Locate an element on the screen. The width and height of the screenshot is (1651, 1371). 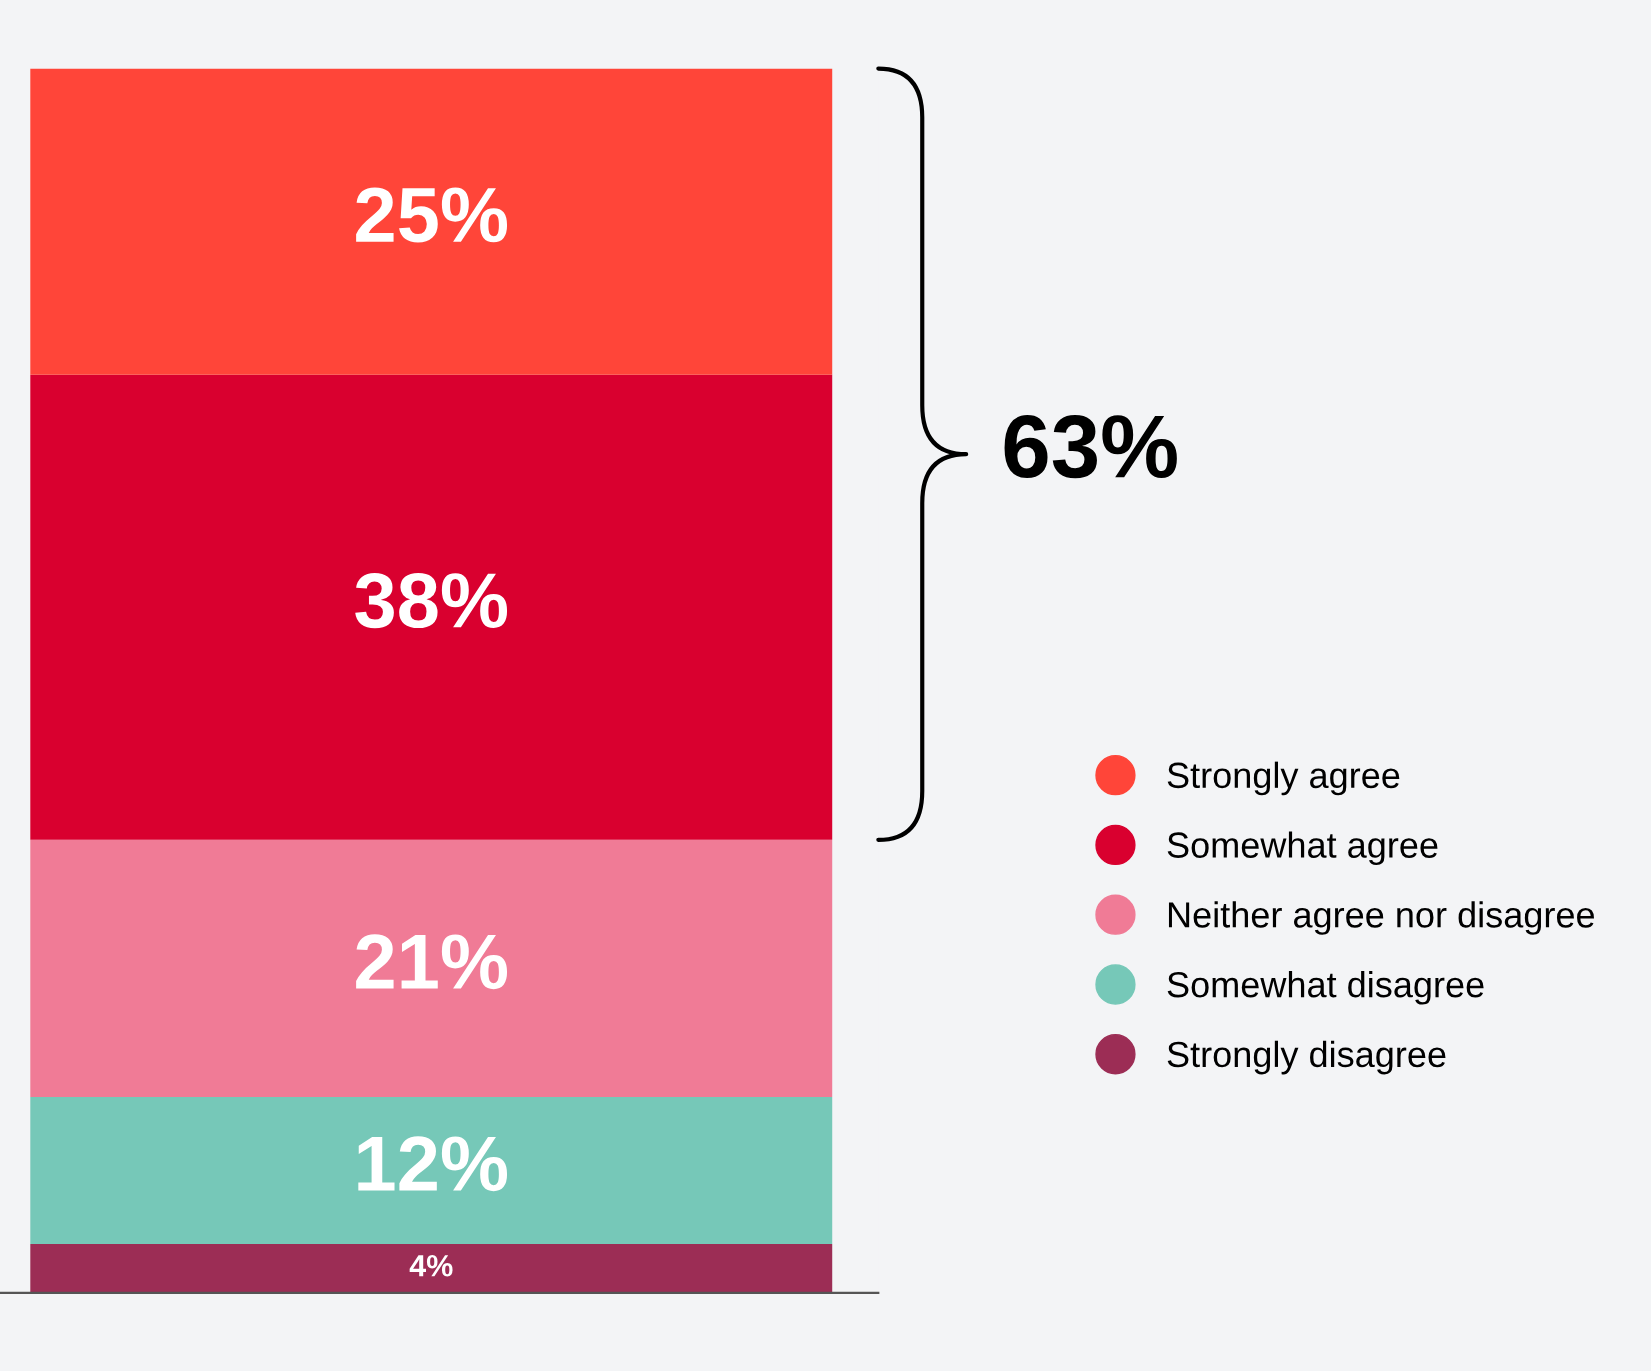
legend-label: Somewhat disagree is located at coordinates (1325, 987).